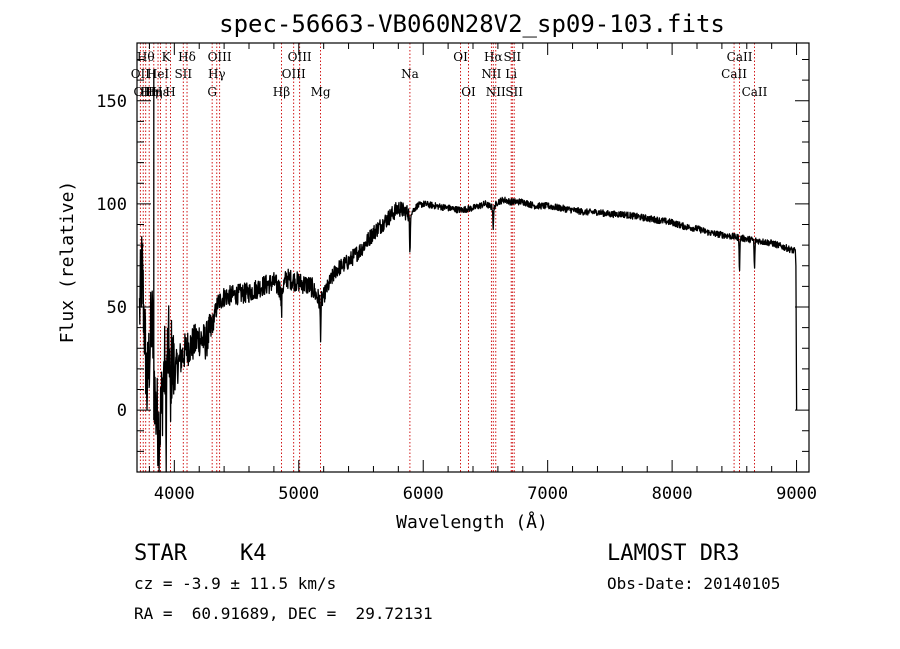 This screenshot has height=649, width=900. What do you see at coordinates (472, 24) in the screenshot?
I see `chart-title: spec-56663-VB060N28V2_sp09-103.fits` at bounding box center [472, 24].